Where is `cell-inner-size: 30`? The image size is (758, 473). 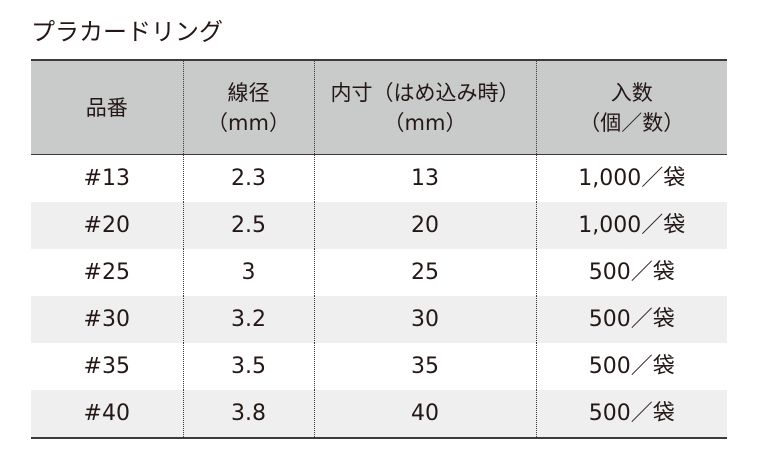
cell-inner-size: 30 is located at coordinates (425, 319).